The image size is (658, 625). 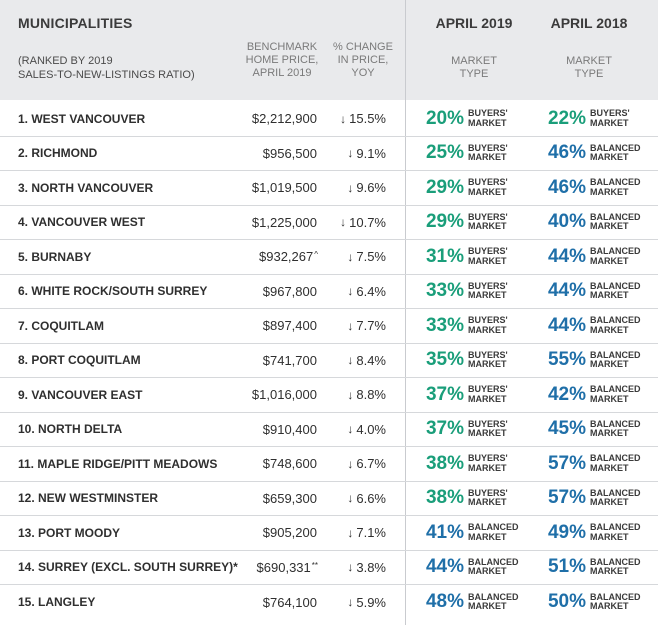 What do you see at coordinates (282, 73) in the screenshot?
I see `benchmark-header-line: APRIL 2019` at bounding box center [282, 73].